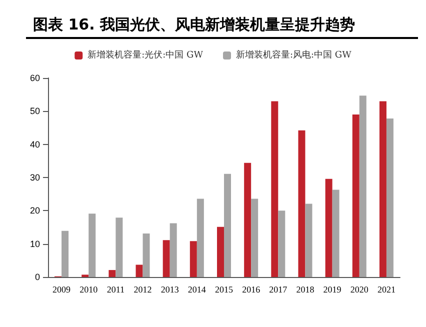 The width and height of the screenshot is (426, 327). What do you see at coordinates (62, 289) in the screenshot?
I see `x-tick-label: 2009` at bounding box center [62, 289].